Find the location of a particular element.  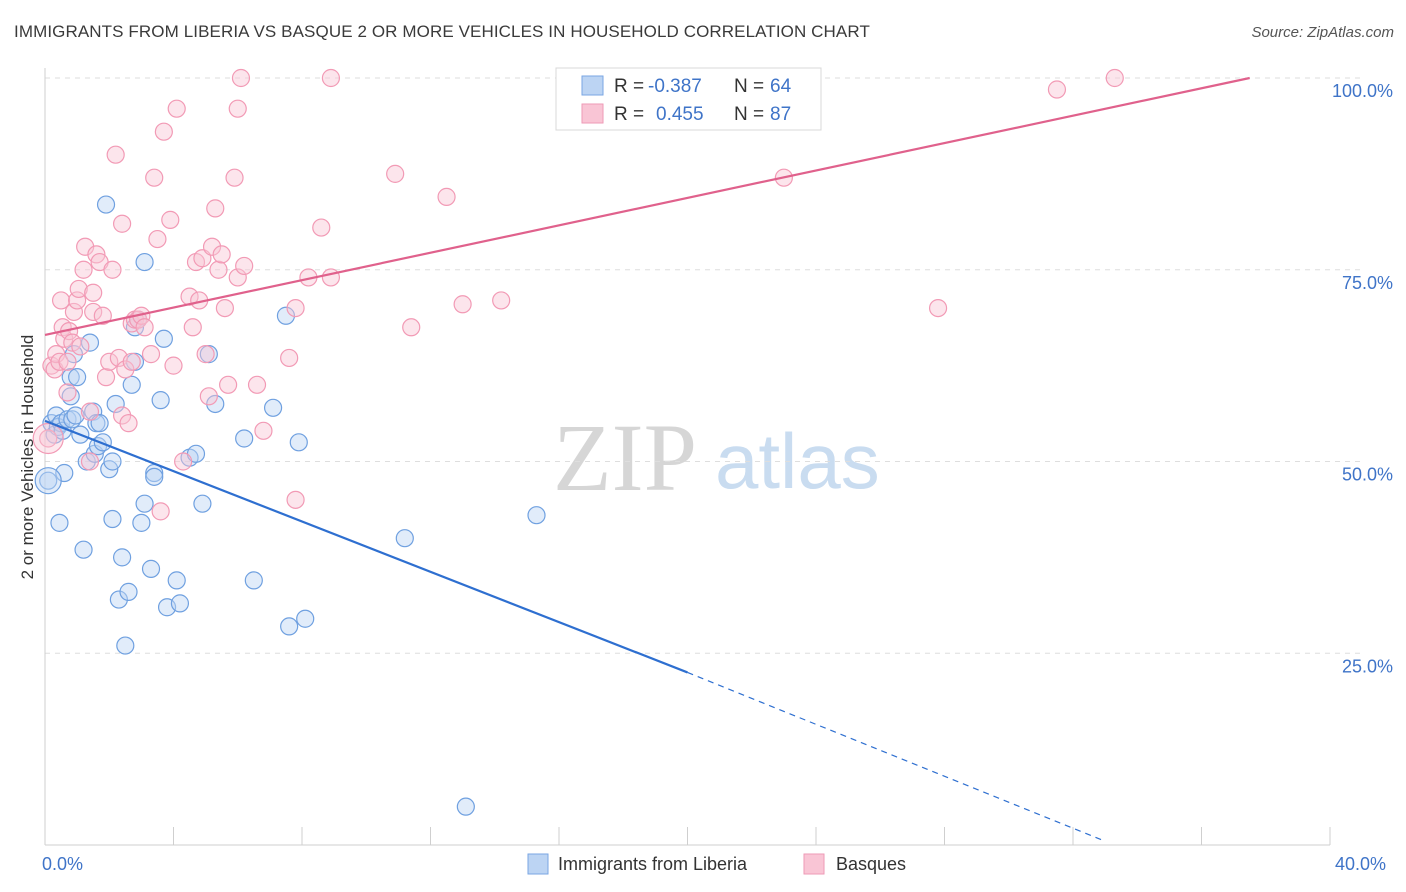

y-tick-labels: 100.0% 75.0% 50.0% 25.0% is located at coordinates (1362, 378).